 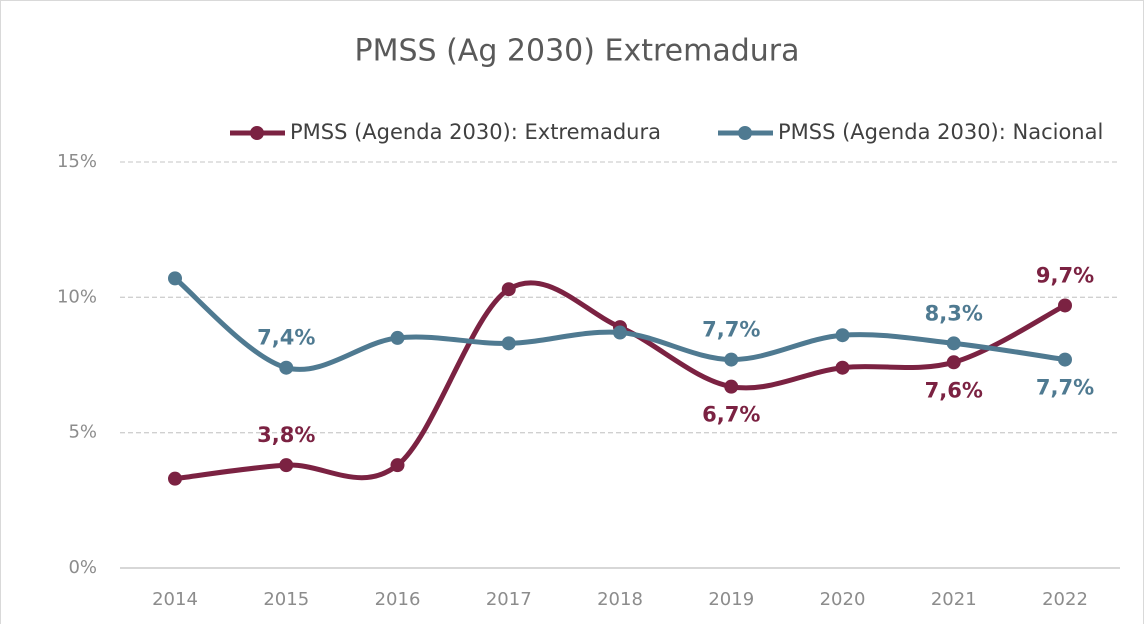 I want to click on y-tick-label: 10%, so click(x=77, y=296).